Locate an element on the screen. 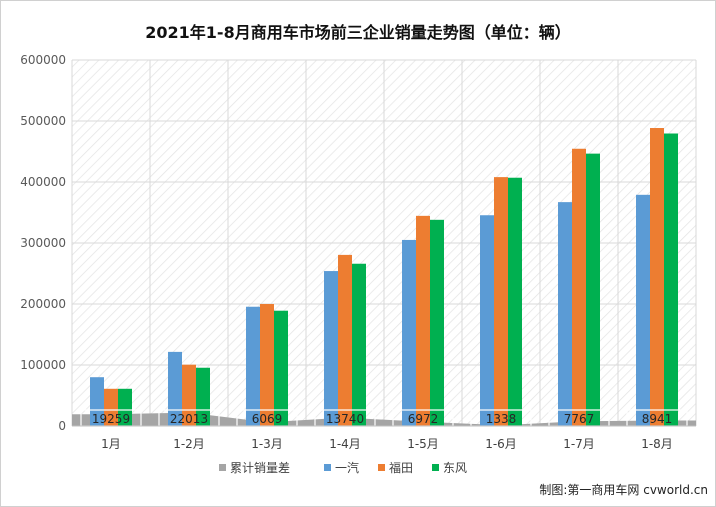 The image size is (716, 507). x-tick-label: 1-3月 is located at coordinates (267, 444).